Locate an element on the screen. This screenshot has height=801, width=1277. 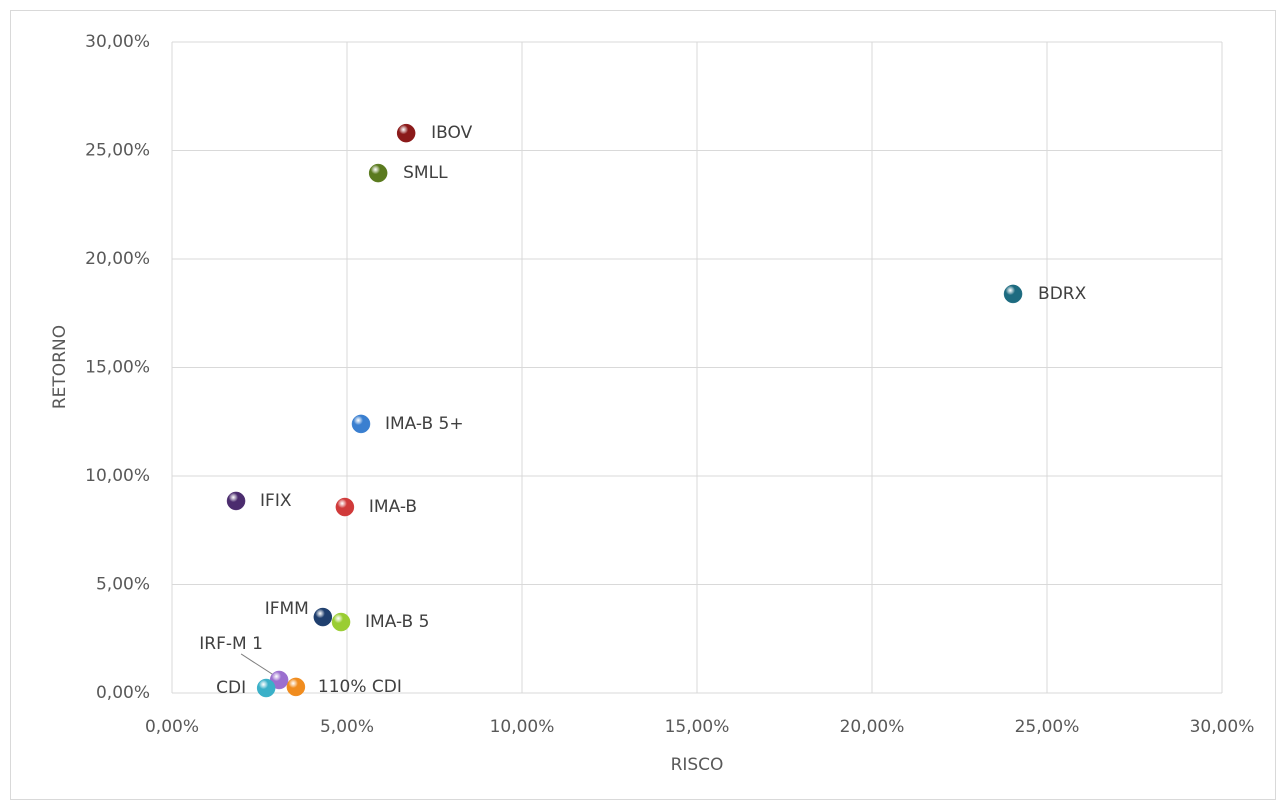
data-label: IMA-B is located at coordinates (393, 507).